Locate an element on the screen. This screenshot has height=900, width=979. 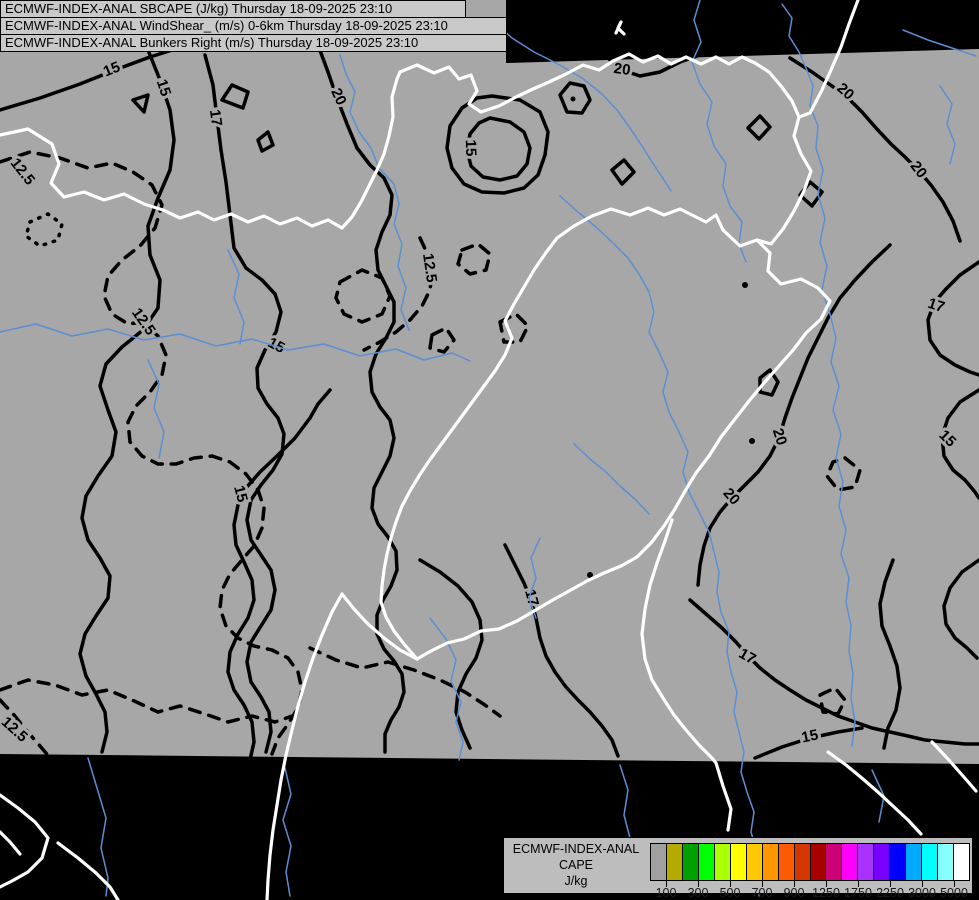
legend-title-line-2: CAPE is located at coordinates (576, 865).